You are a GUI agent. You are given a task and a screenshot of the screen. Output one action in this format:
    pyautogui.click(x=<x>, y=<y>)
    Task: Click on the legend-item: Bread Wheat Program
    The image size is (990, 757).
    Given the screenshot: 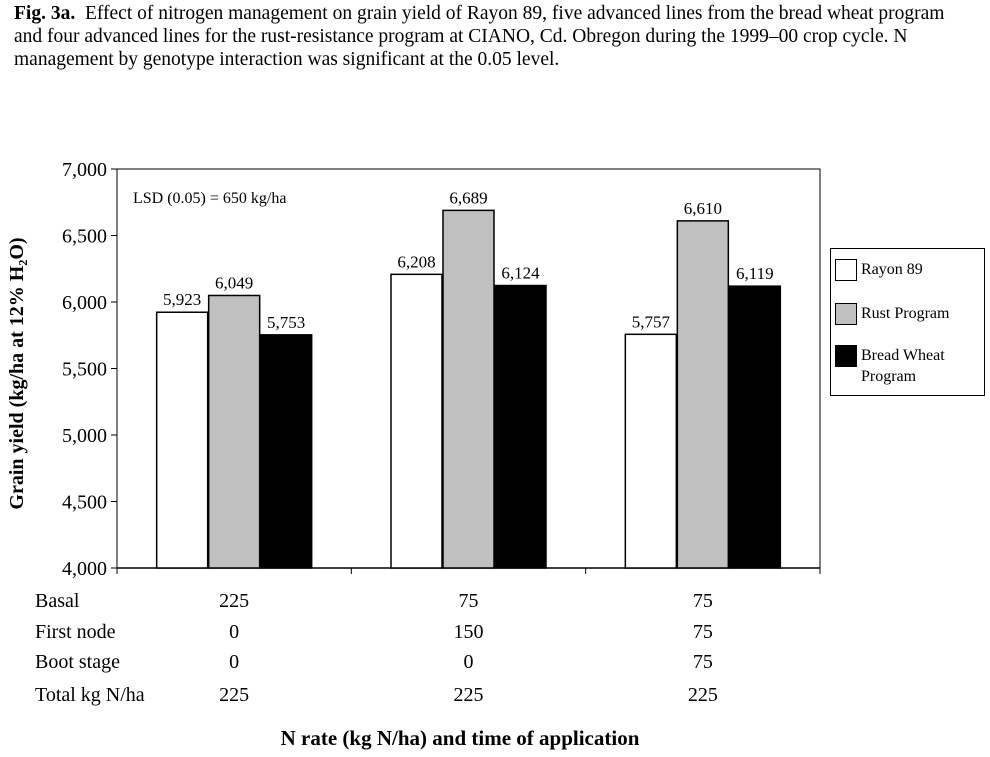 What is the action you would take?
    pyautogui.click(x=903, y=366)
    